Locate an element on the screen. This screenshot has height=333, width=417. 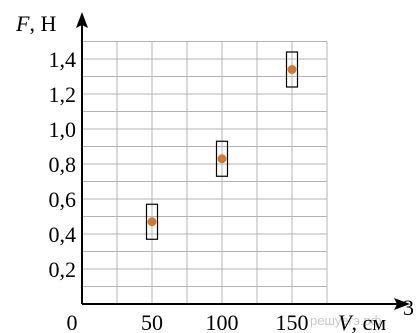
origin-label: 0 is located at coordinates (72, 321).